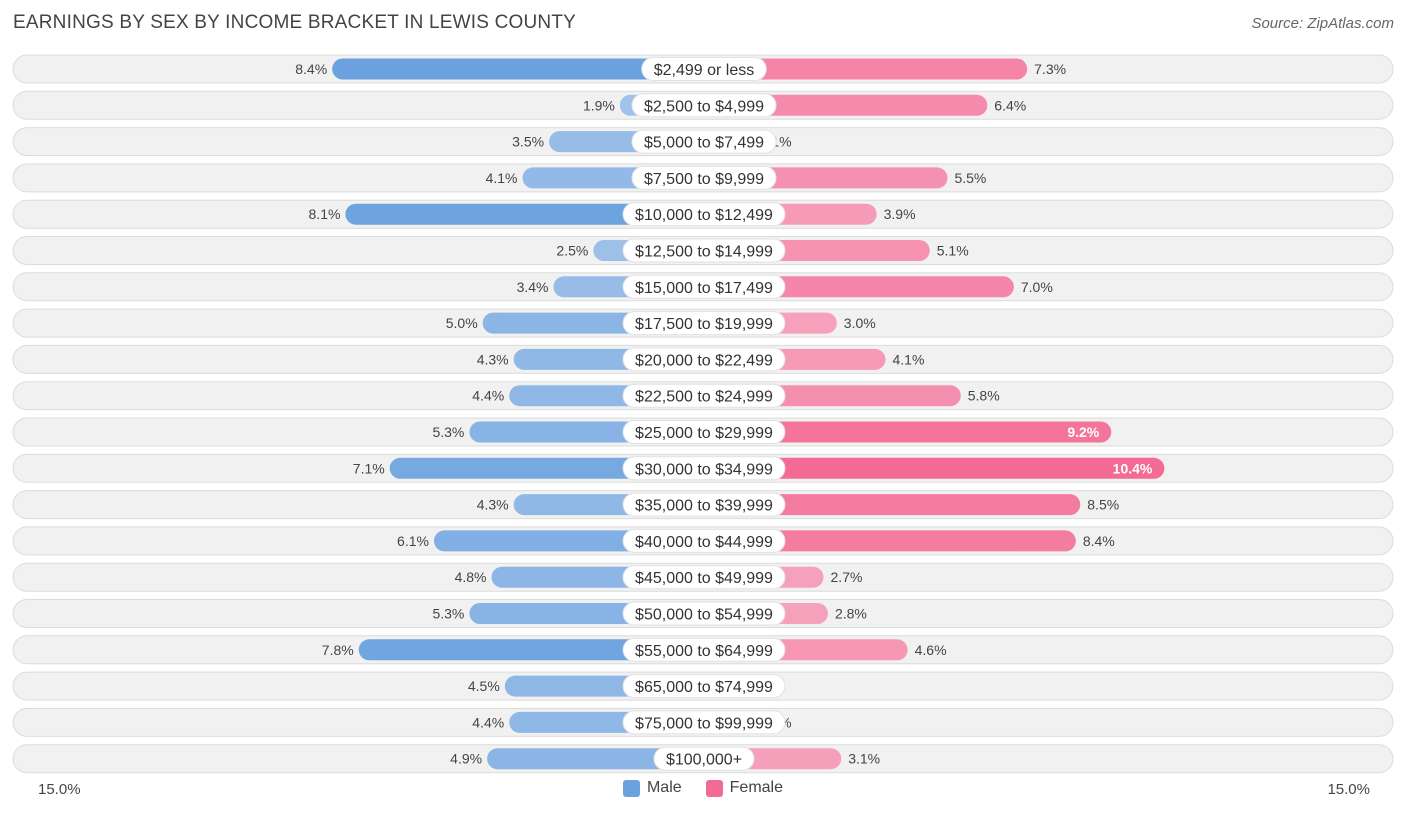 This screenshot has width=1406, height=814. Describe the element at coordinates (466, 759) in the screenshot. I see `value-label-male: 4.9%` at that location.